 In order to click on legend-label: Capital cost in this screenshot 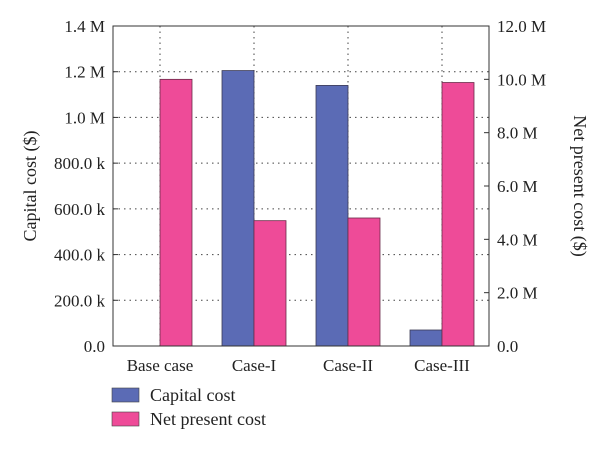, I will do `click(192, 395)`.